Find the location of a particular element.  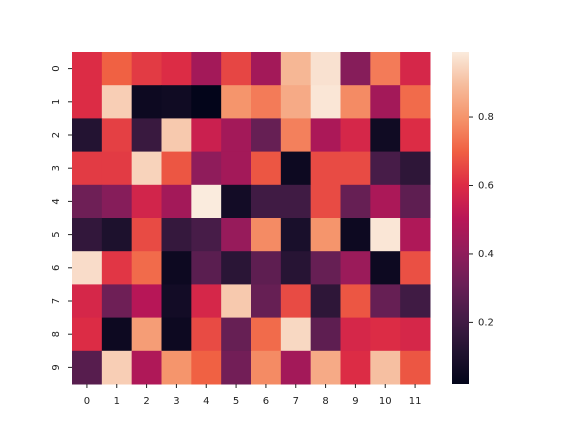

x-tick-label: 0 is located at coordinates (87, 401).